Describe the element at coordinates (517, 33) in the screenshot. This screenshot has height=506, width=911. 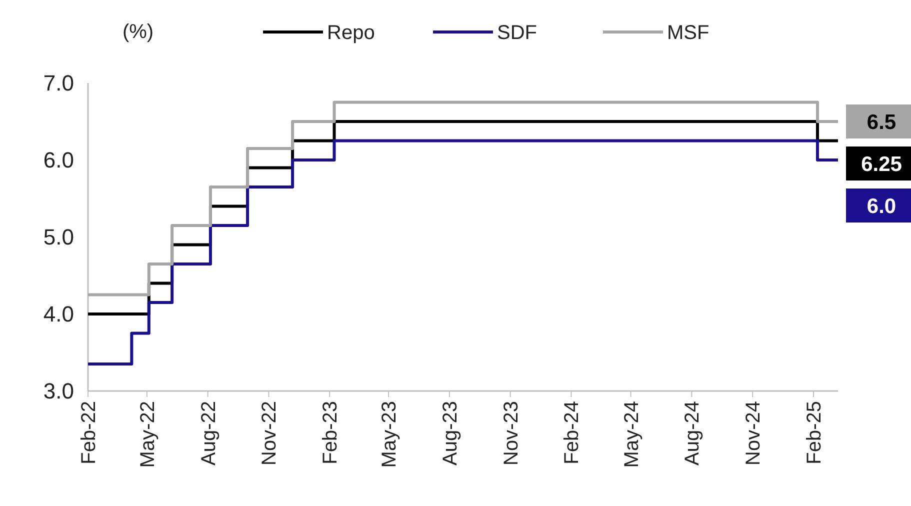
I see `legend-label: SDF` at that location.